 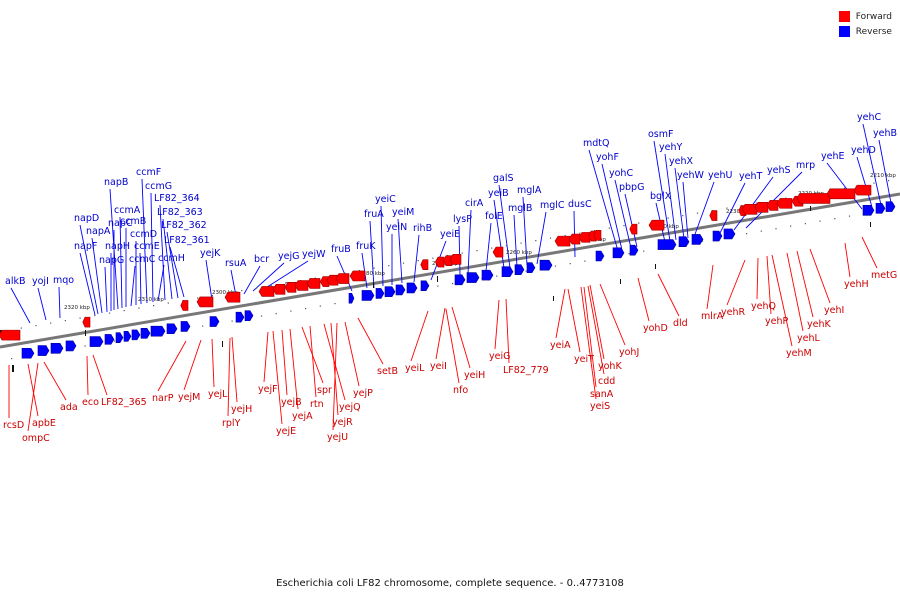 What do you see at coordinates (158, 186) in the screenshot?
I see `reverse-gene-label-ccmg: ccmG` at bounding box center [158, 186].